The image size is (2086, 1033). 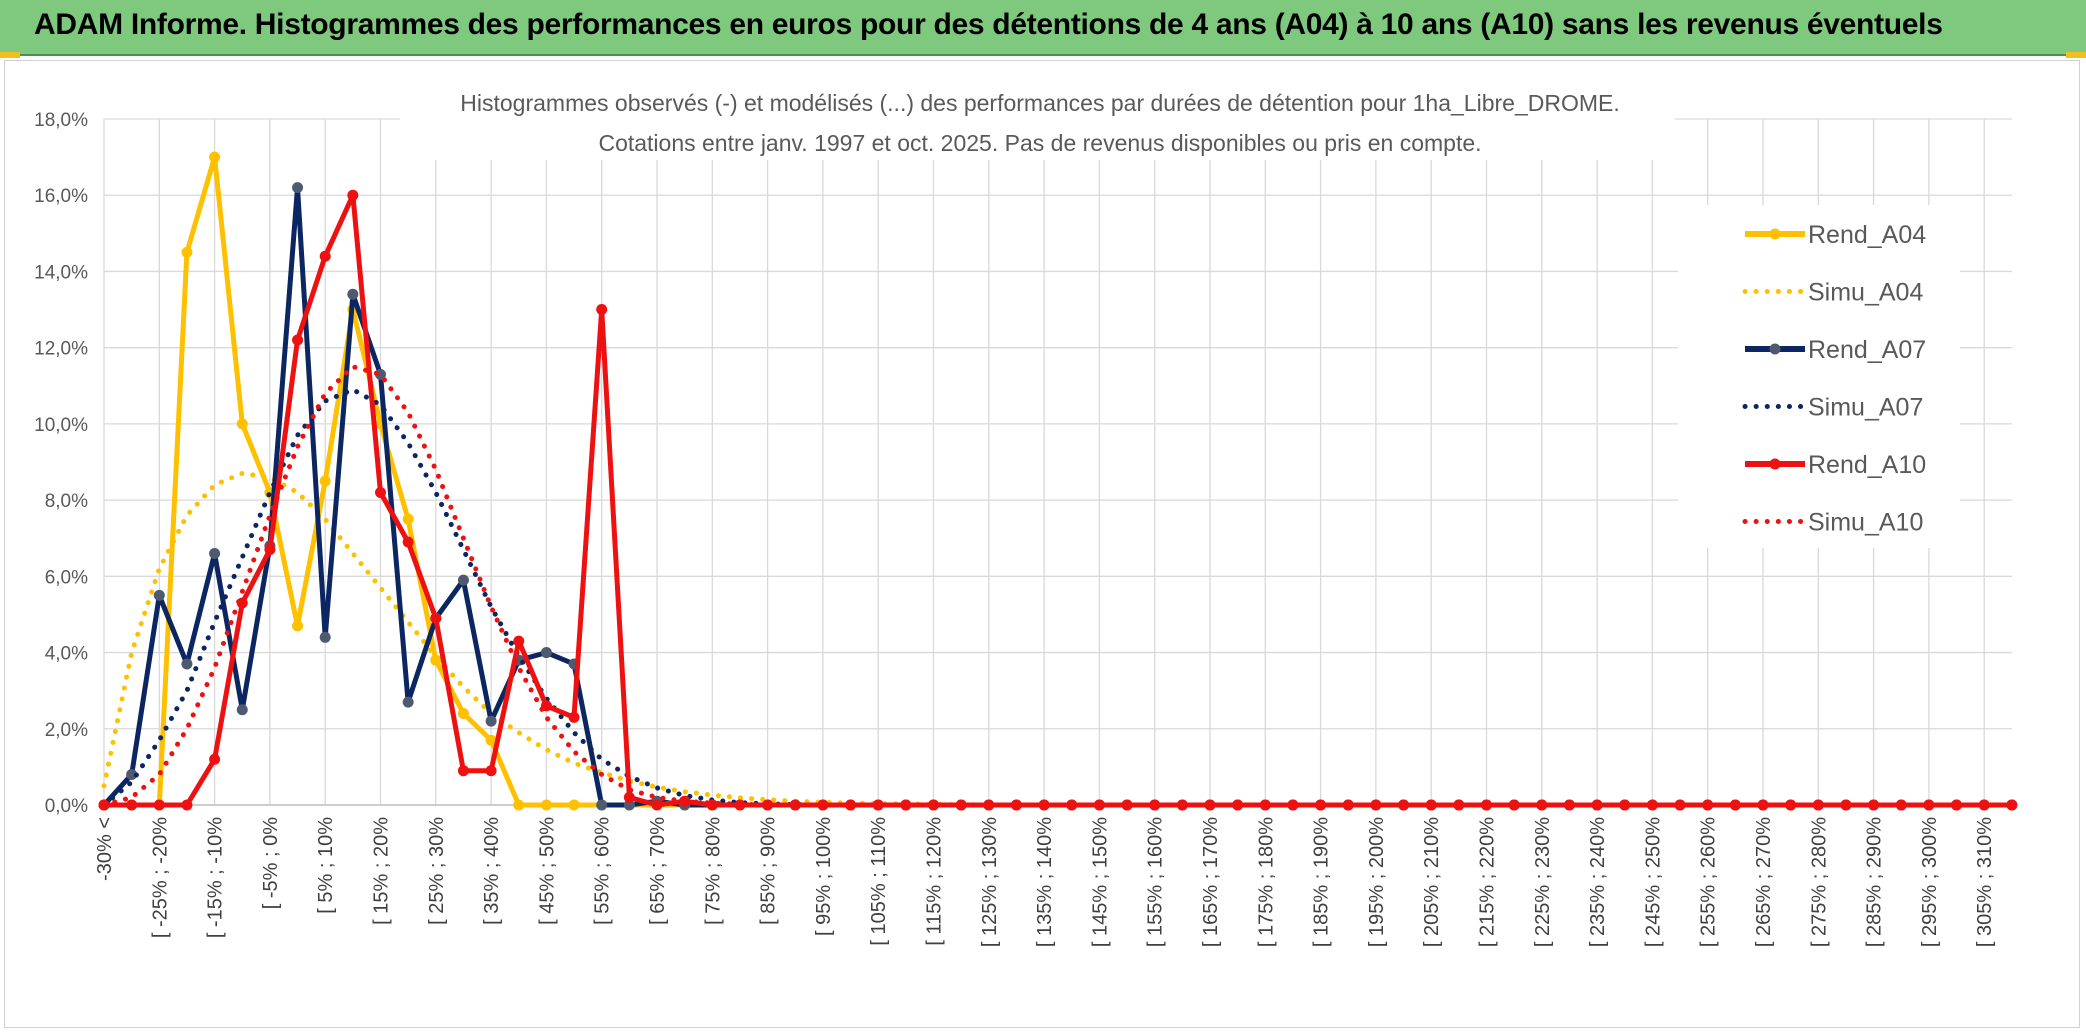 What do you see at coordinates (105, 849) in the screenshot?
I see `x-tick-label: -30% <` at bounding box center [105, 849].